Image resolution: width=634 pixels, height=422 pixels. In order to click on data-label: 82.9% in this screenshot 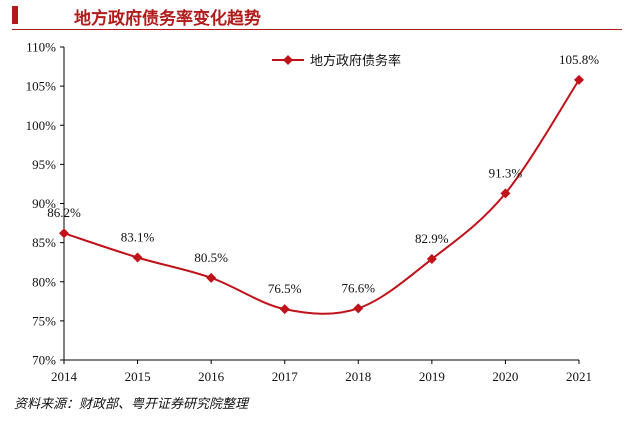, I will do `click(432, 238)`.